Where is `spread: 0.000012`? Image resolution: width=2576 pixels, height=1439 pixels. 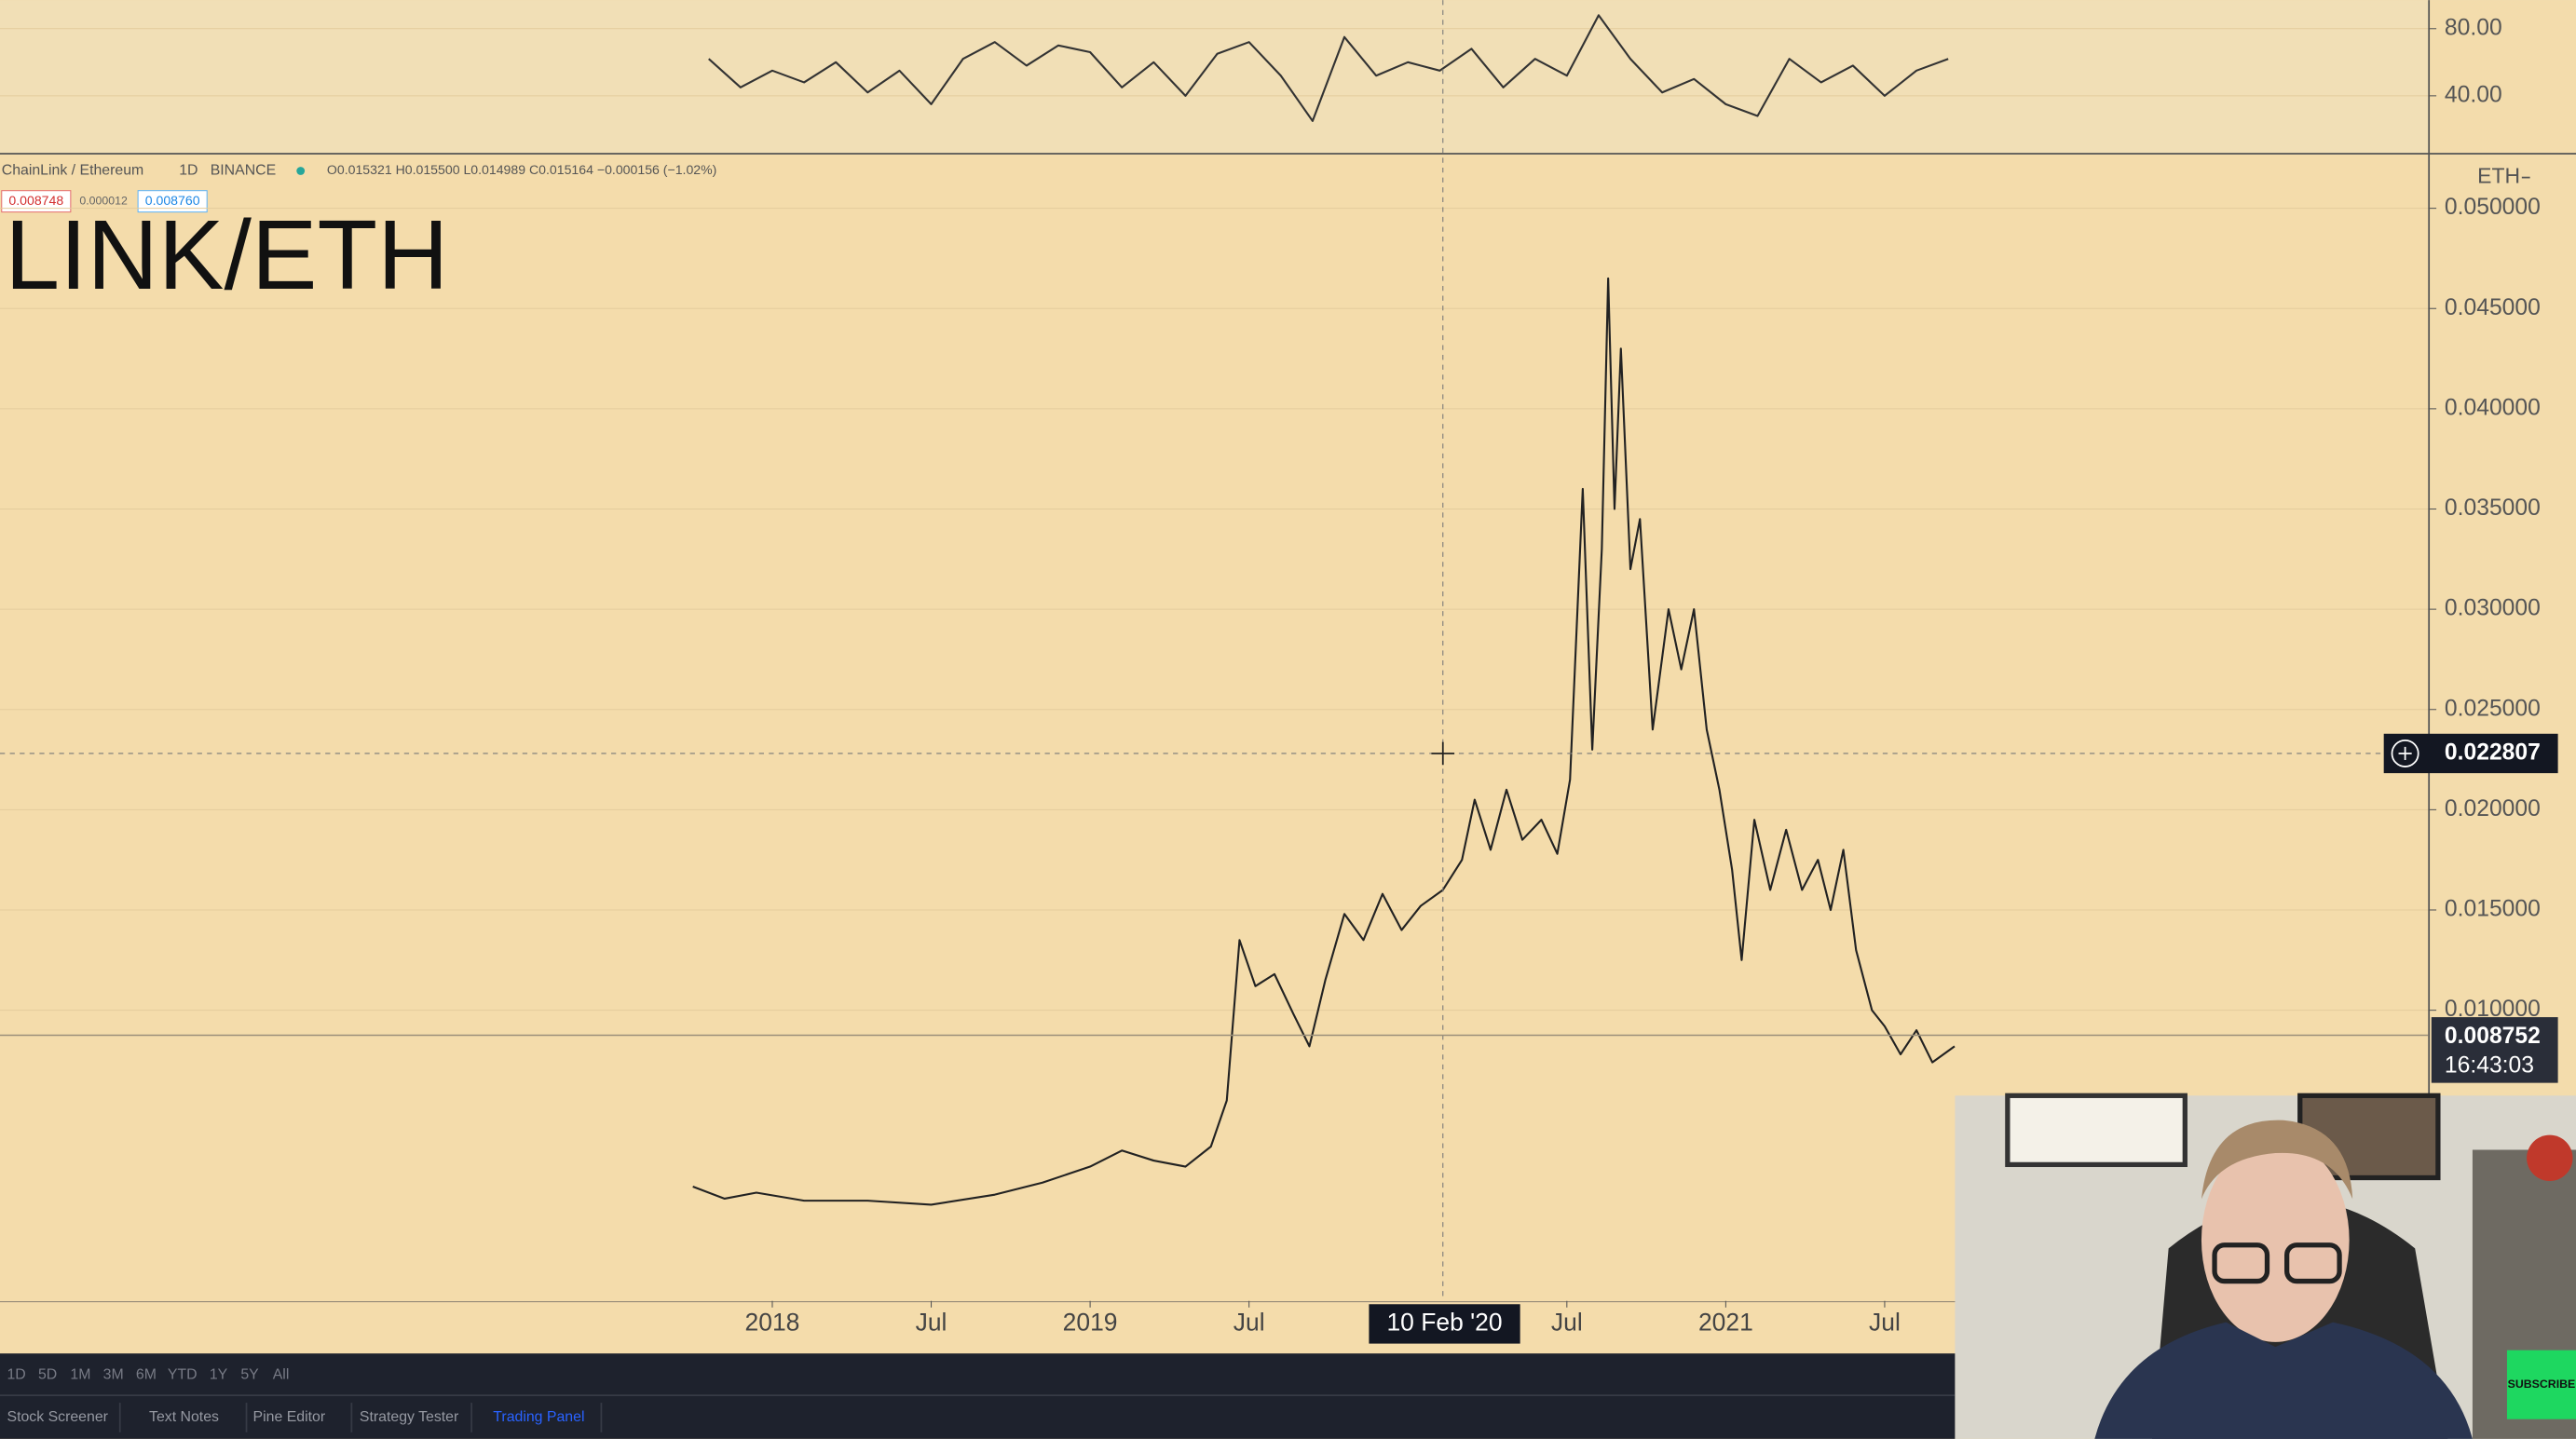 spread: 0.000012 is located at coordinates (103, 200).